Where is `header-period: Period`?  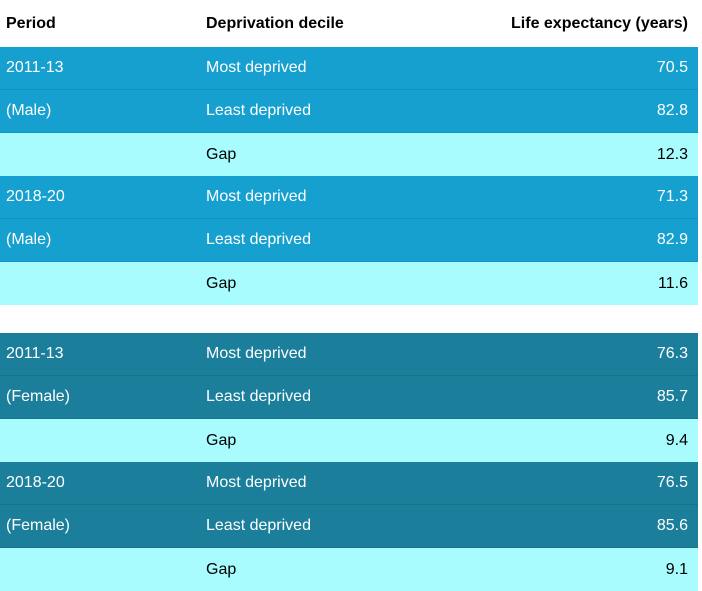
header-period: Period is located at coordinates (31, 23).